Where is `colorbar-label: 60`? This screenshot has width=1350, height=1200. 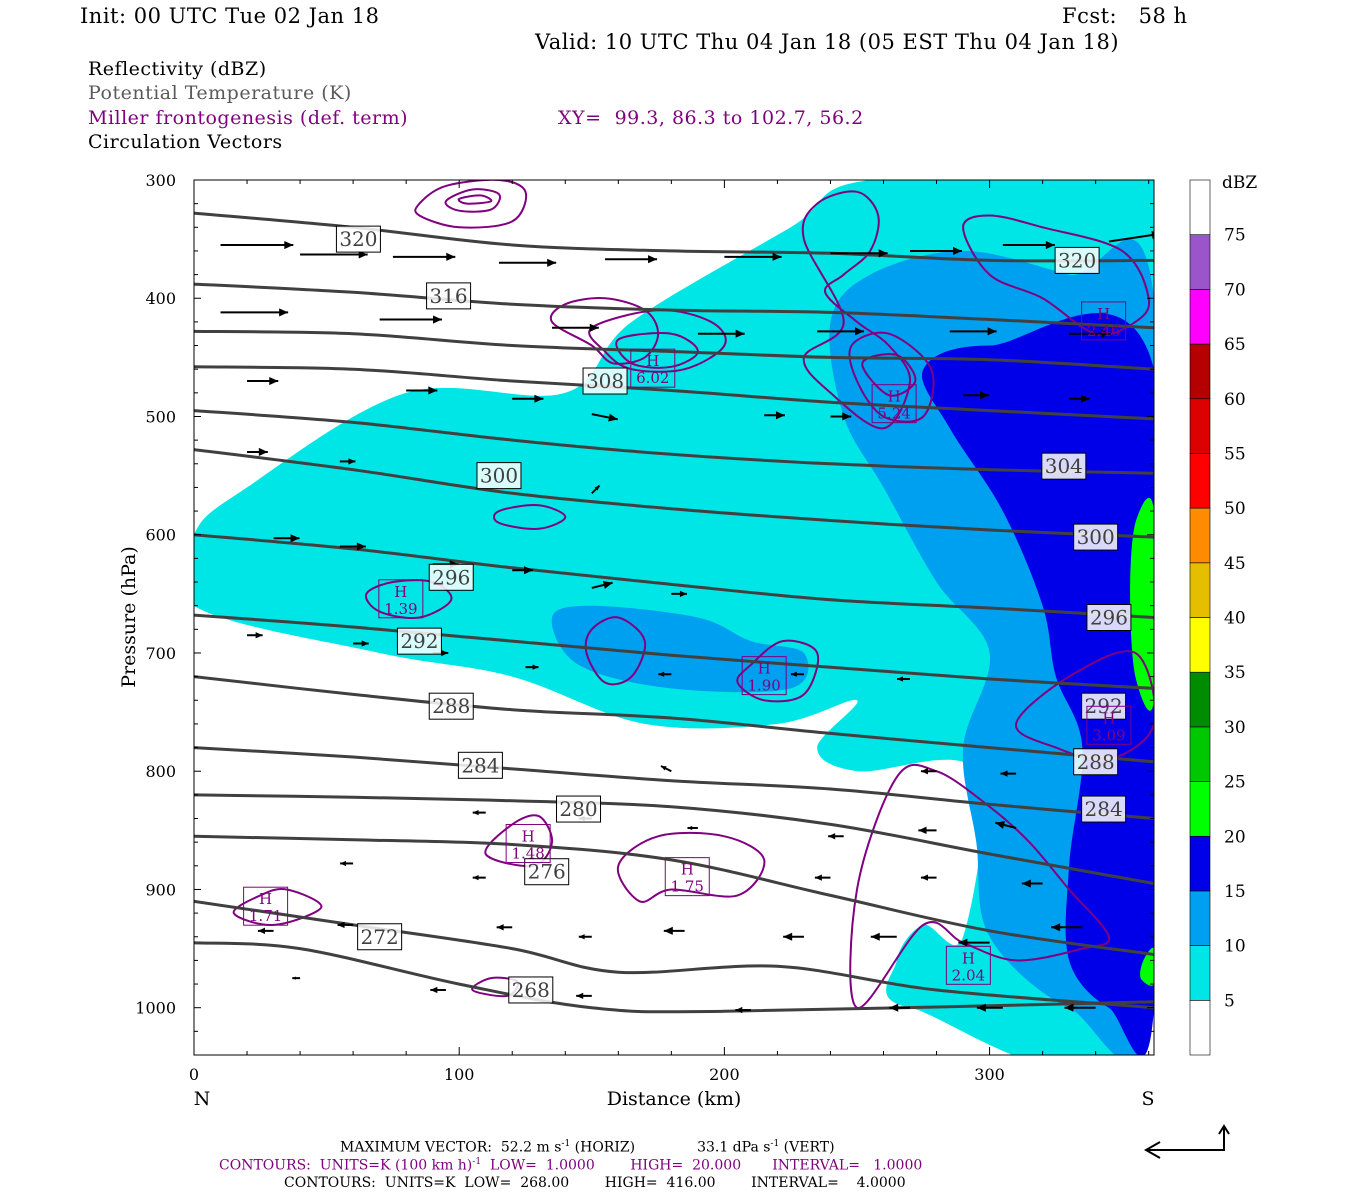
colorbar-label: 60 is located at coordinates (1235, 400).